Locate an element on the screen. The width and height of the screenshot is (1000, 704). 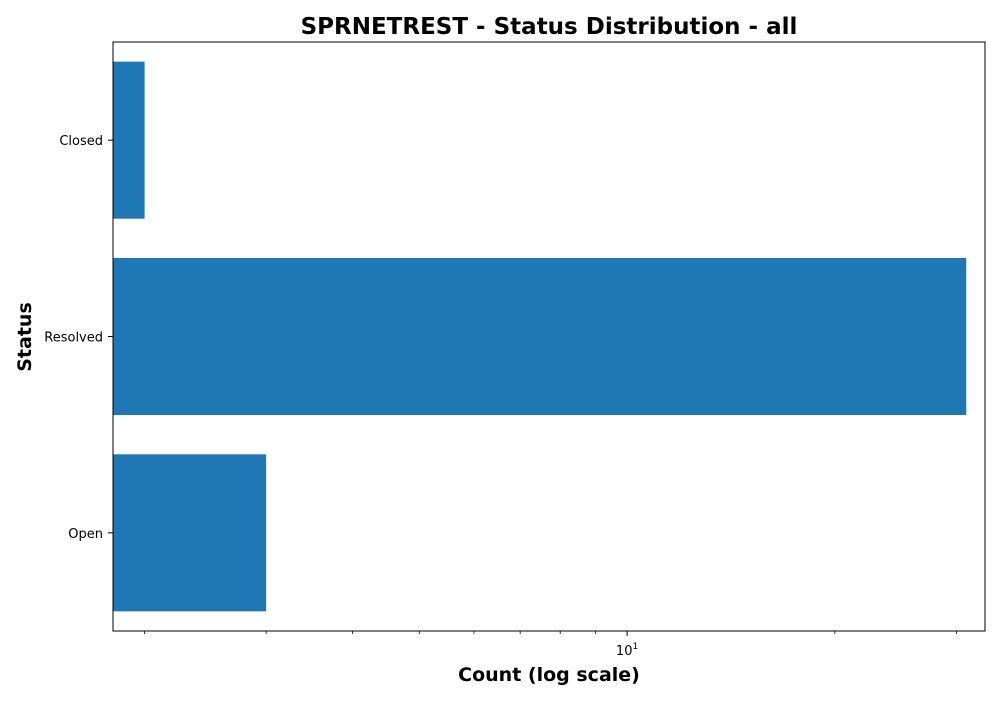
x-ticks-layer: 101 is located at coordinates (550, 645).